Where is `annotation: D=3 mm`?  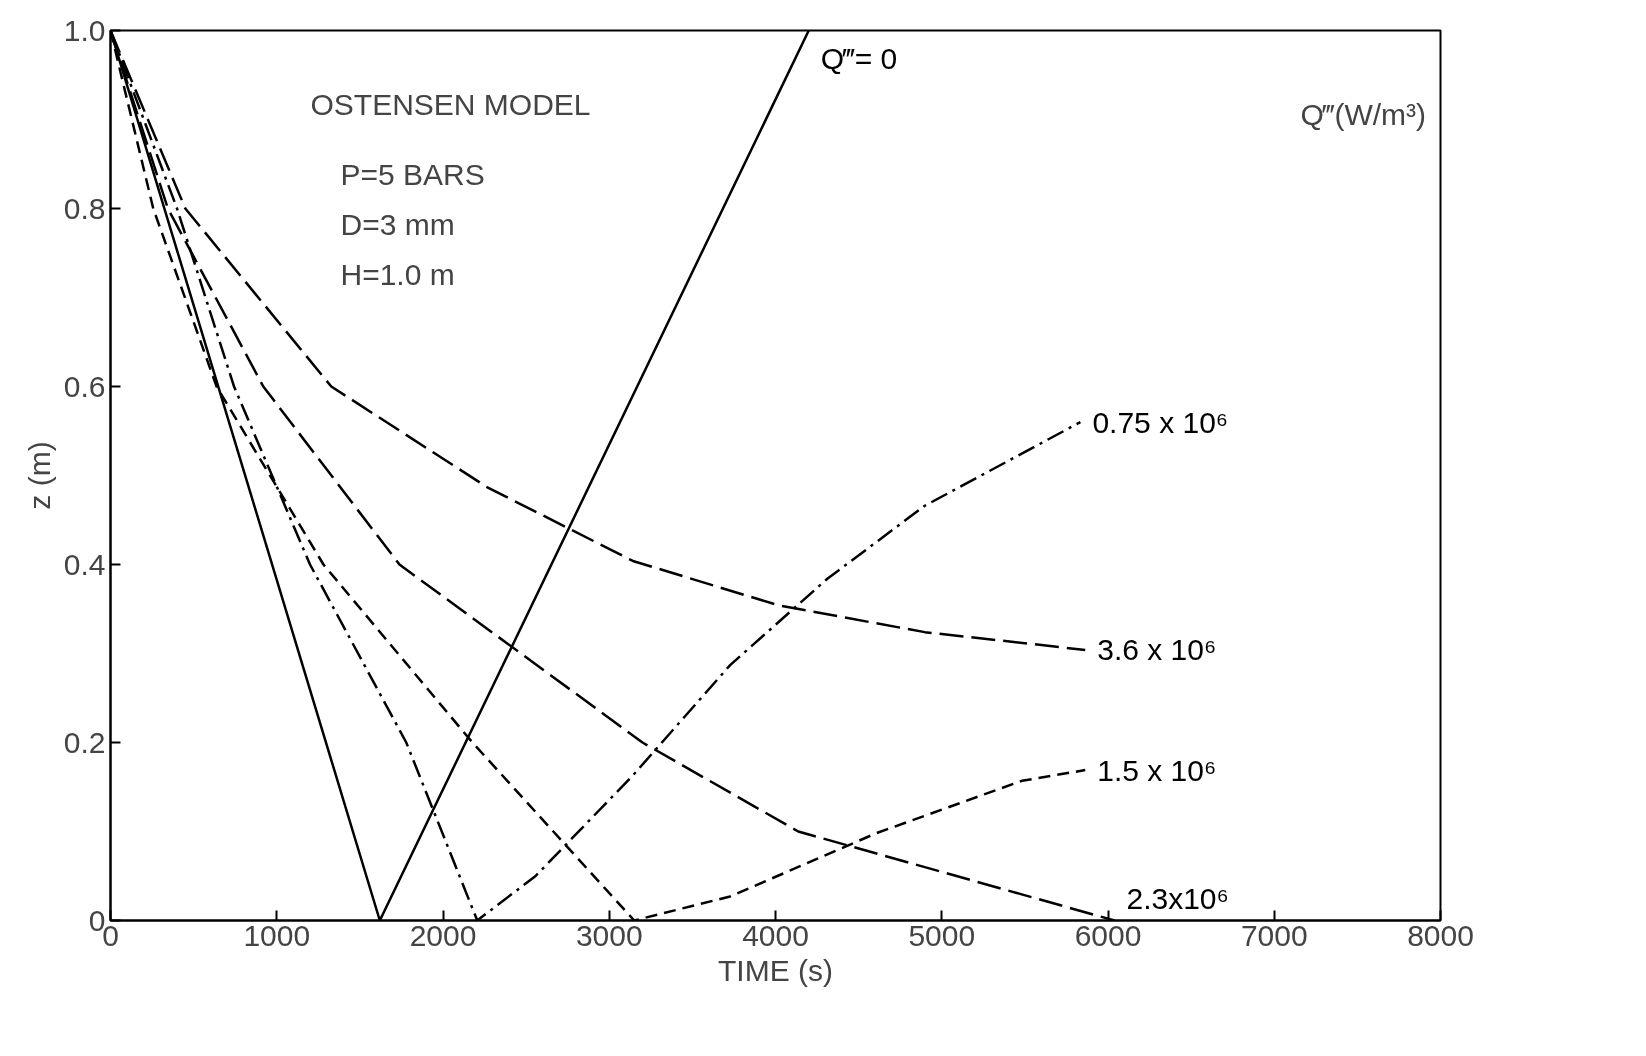 annotation: D=3 mm is located at coordinates (397, 224).